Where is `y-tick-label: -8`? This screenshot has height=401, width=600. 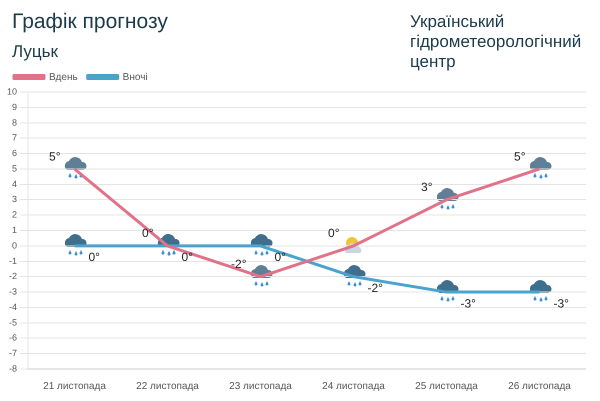 y-tick-label: -8 is located at coordinates (13, 368).